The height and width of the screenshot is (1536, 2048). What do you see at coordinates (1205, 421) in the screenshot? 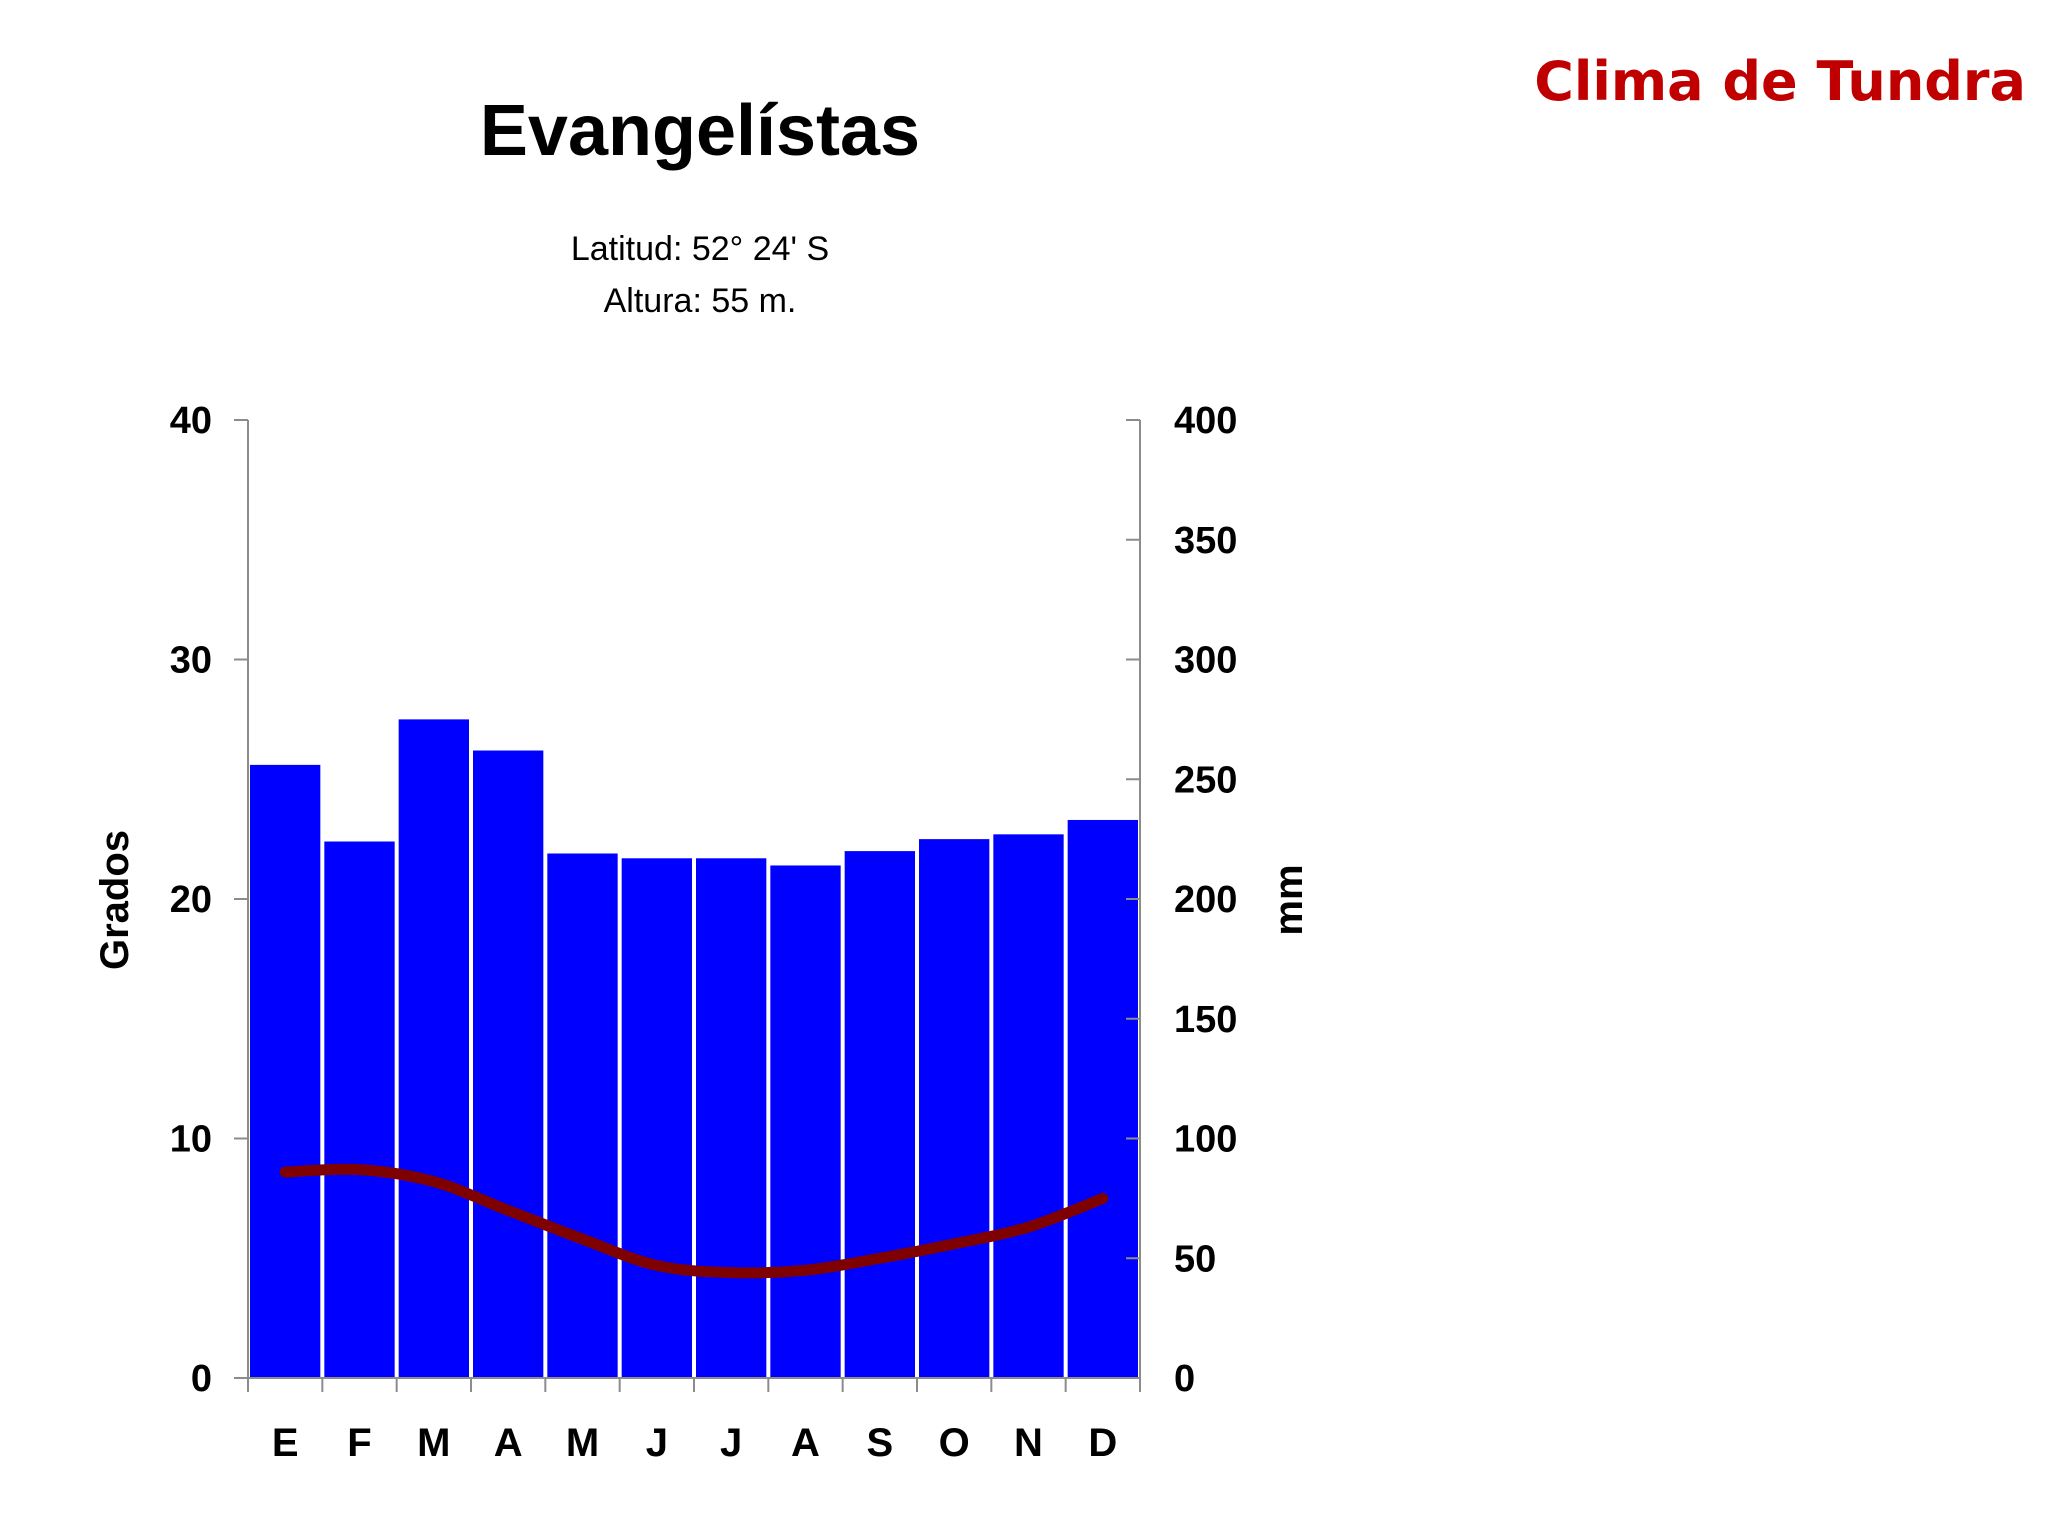
I see `y-right-tick-label: 400` at bounding box center [1205, 421].